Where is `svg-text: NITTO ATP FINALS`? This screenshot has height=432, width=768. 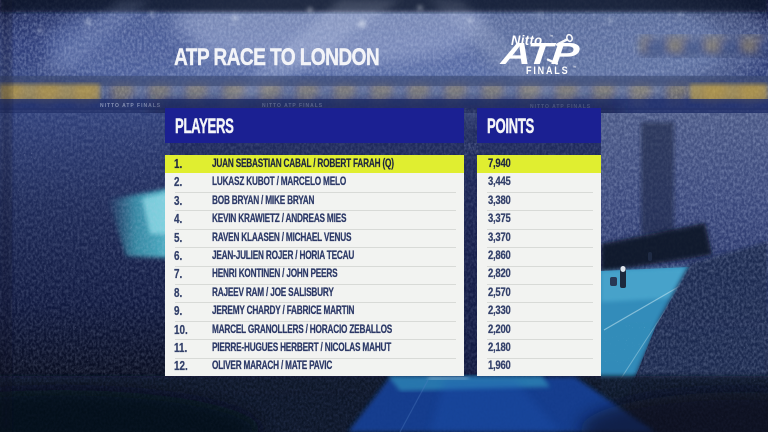
svg-text: NITTO ATP FINALS is located at coordinates (130, 106).